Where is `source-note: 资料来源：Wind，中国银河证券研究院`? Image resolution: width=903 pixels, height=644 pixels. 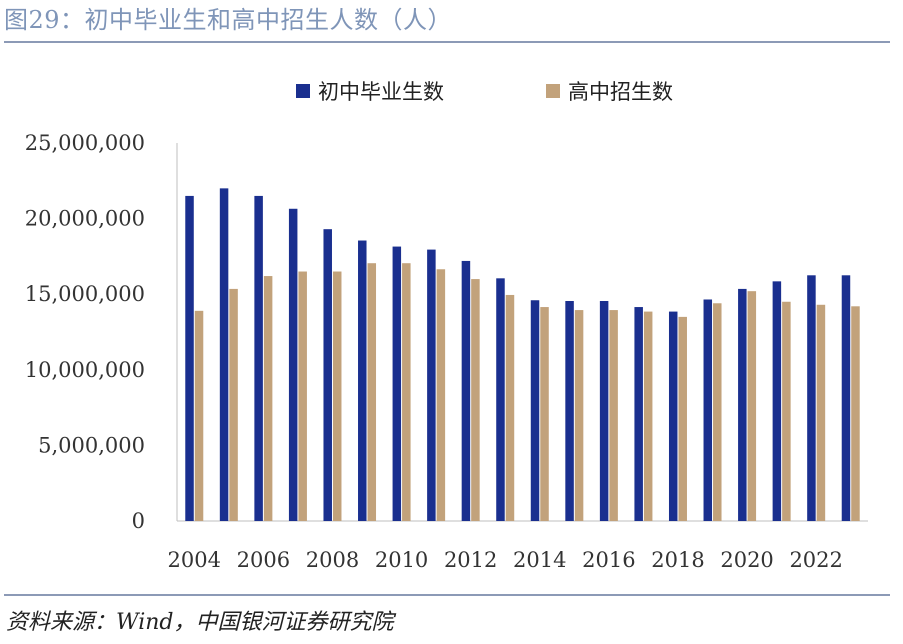
source-note: 资料来源：Wind，中国银河证券研究院 is located at coordinates (200, 622).